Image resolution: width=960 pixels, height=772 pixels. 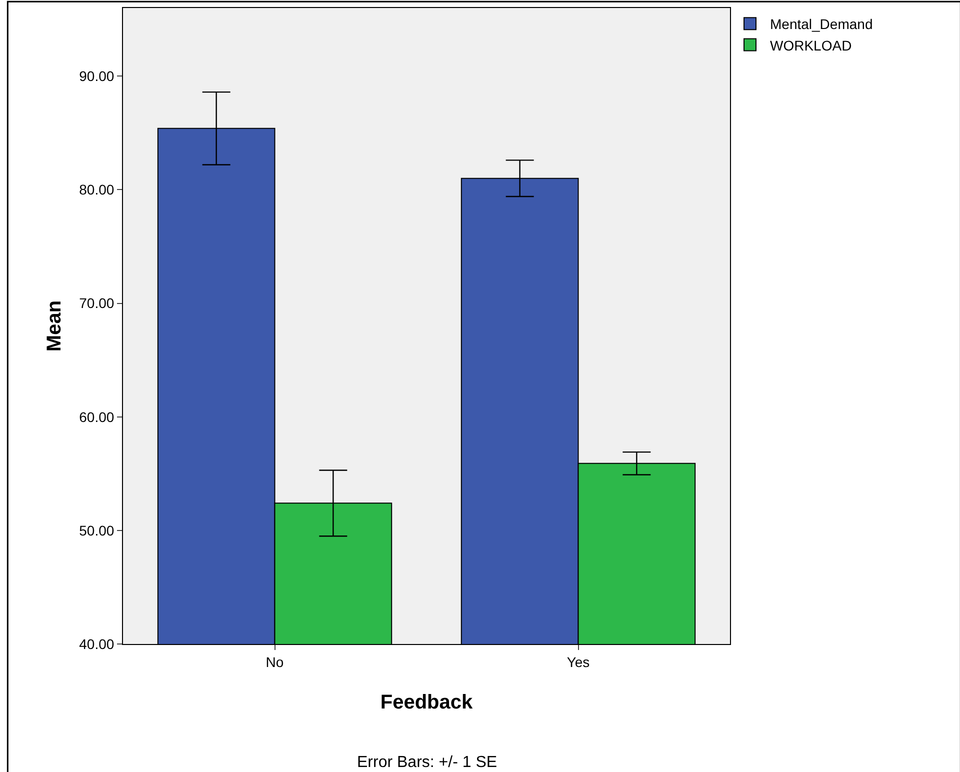 I want to click on legend-label: WORKLOAD, so click(x=811, y=45).